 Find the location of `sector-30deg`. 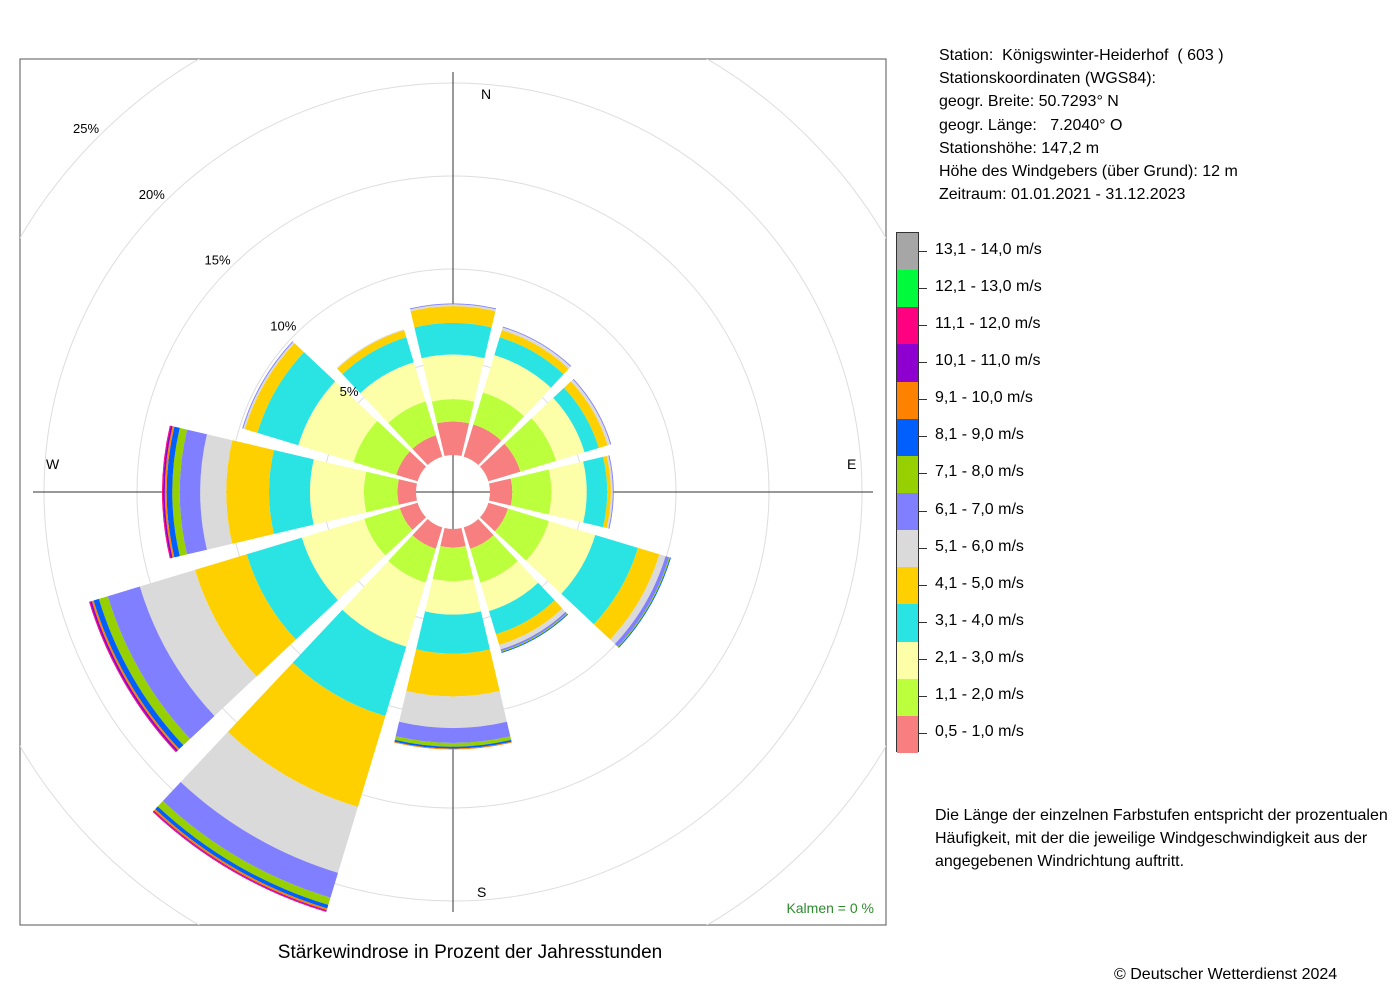

sector-30deg is located at coordinates (517, 396).